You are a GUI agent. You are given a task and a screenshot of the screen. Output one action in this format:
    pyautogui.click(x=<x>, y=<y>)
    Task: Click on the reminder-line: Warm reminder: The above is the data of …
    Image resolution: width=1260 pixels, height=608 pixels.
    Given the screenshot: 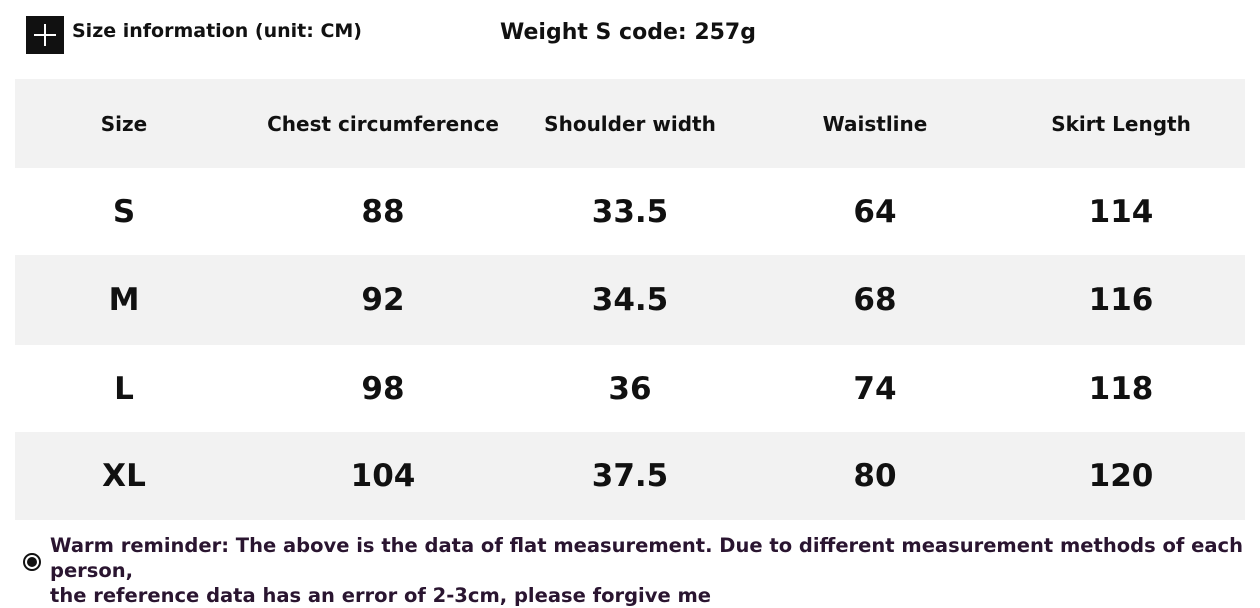 What is the action you would take?
    pyautogui.click(x=646, y=558)
    